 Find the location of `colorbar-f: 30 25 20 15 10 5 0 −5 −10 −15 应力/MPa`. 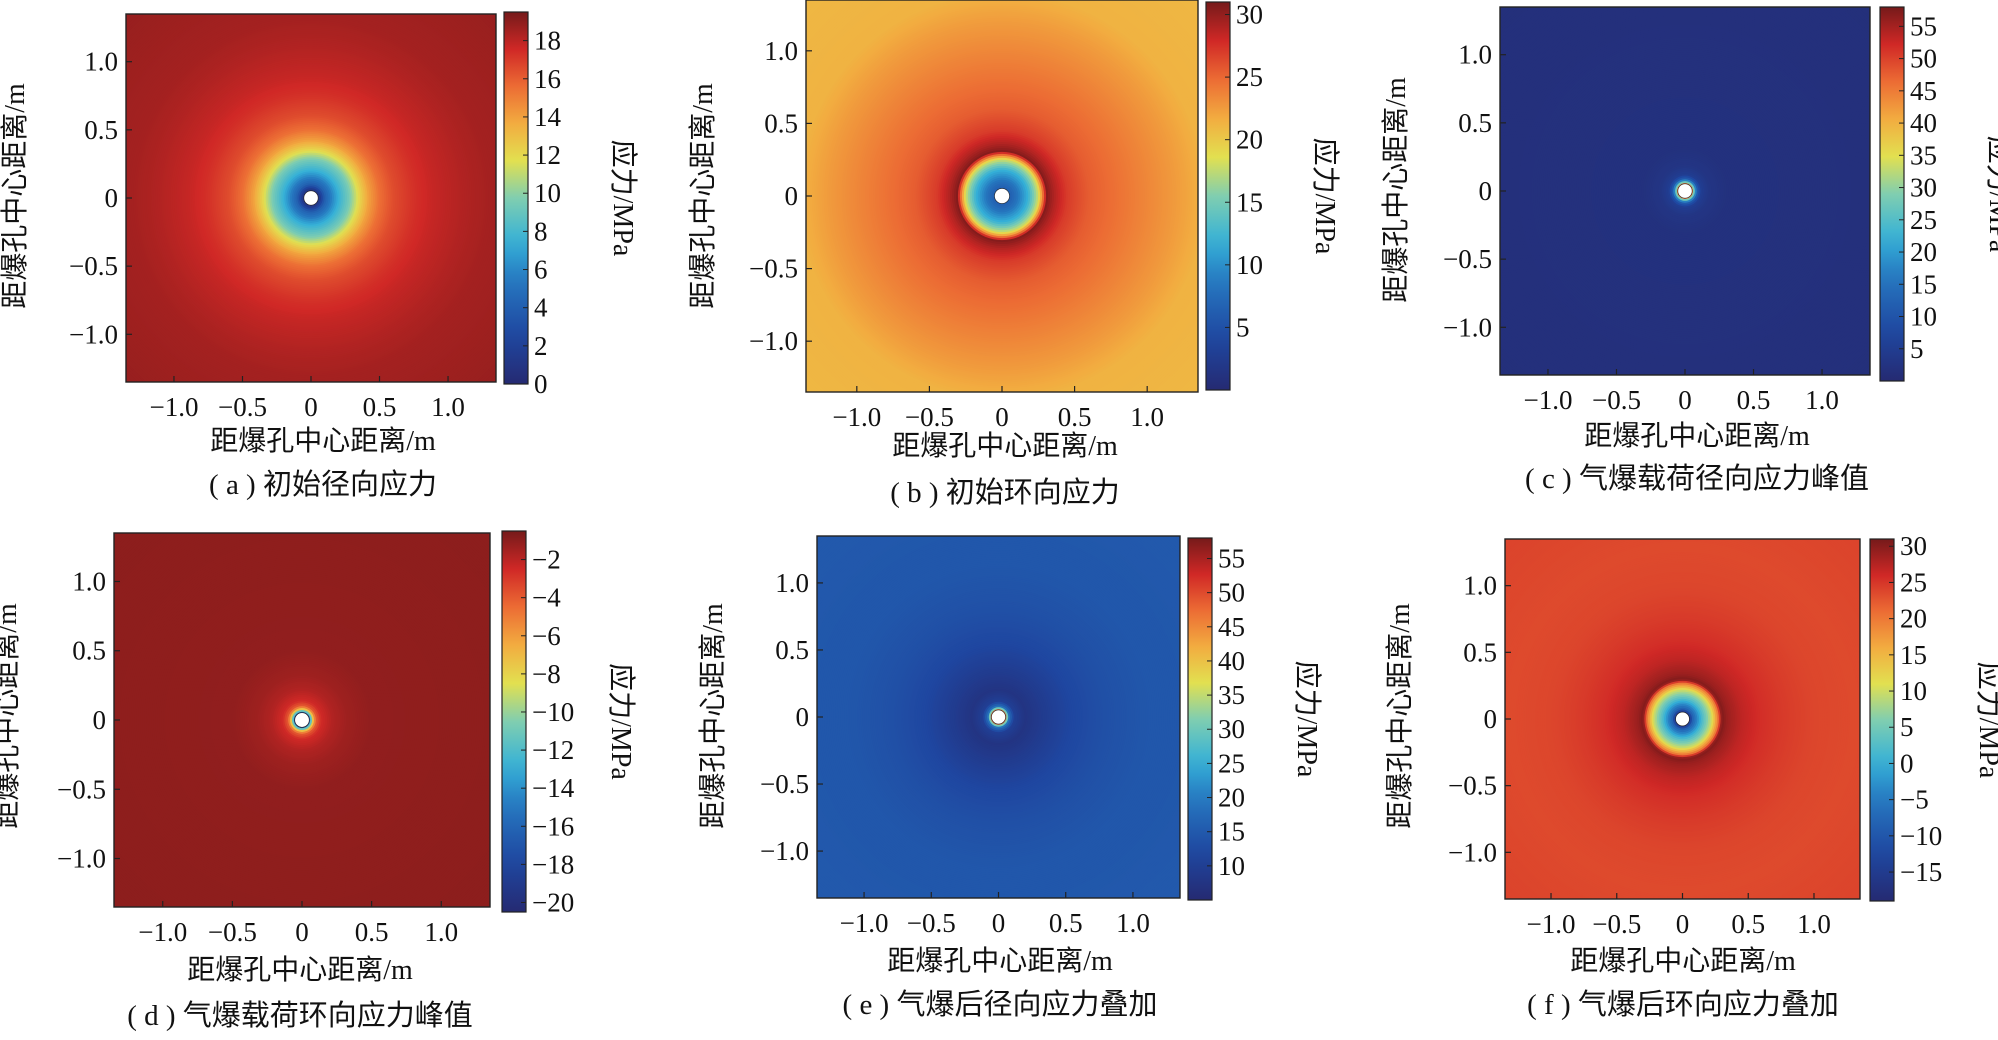

colorbar-f: 30 25 20 15 10 5 0 −5 −10 −15 应力/MPa is located at coordinates (1933, 716).